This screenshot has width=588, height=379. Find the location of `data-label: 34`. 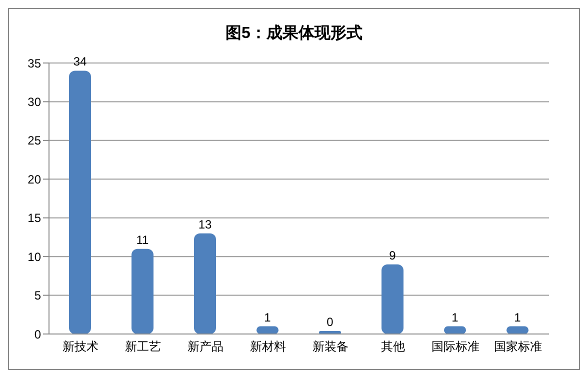

data-label: 34 is located at coordinates (80, 61).